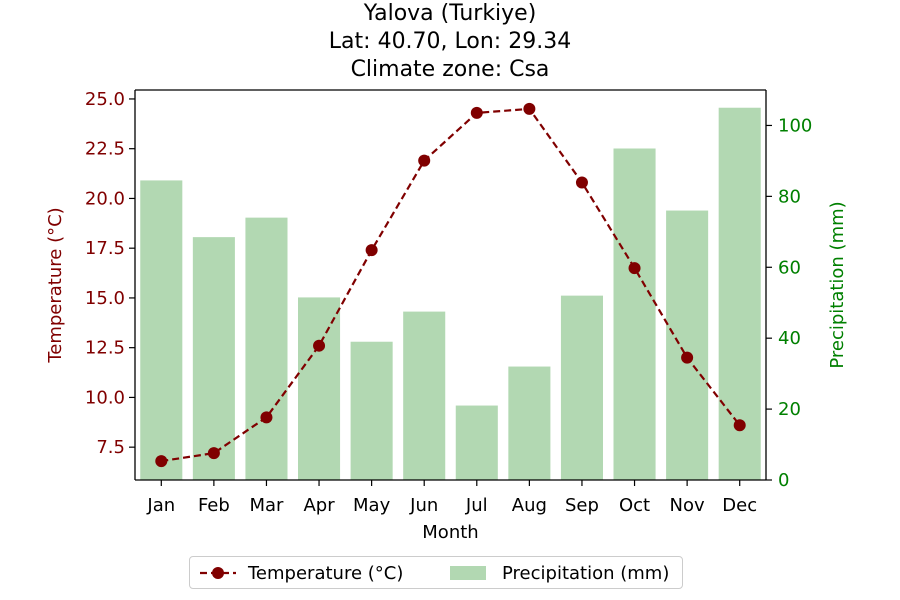 The width and height of the screenshot is (900, 600). I want to click on temperature-point-sep, so click(581, 182).